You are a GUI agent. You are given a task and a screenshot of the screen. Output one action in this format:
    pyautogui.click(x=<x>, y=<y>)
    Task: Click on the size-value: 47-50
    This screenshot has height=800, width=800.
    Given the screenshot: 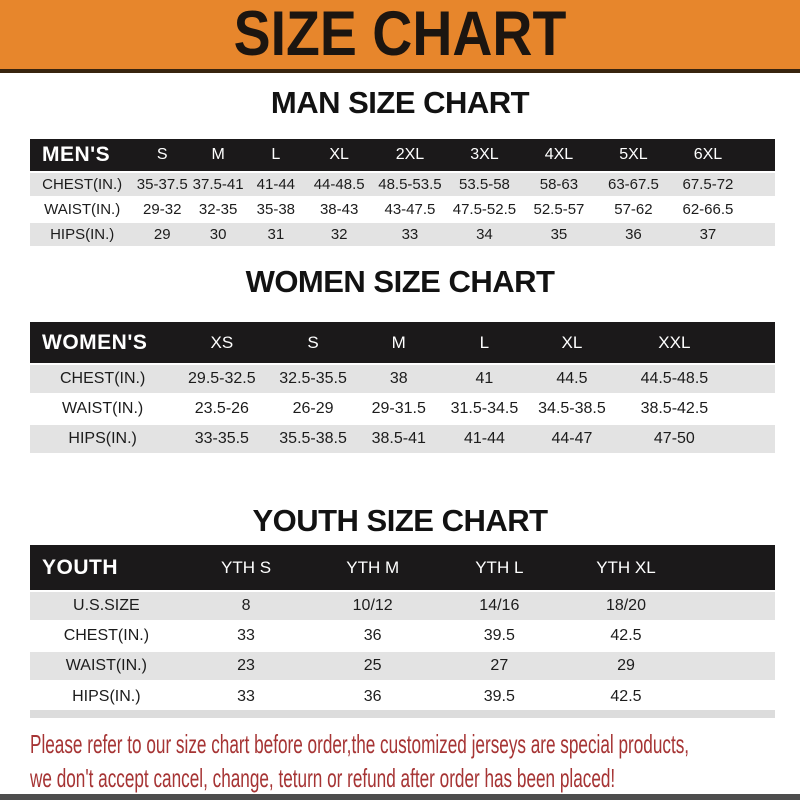 What is the action you would take?
    pyautogui.click(x=674, y=439)
    